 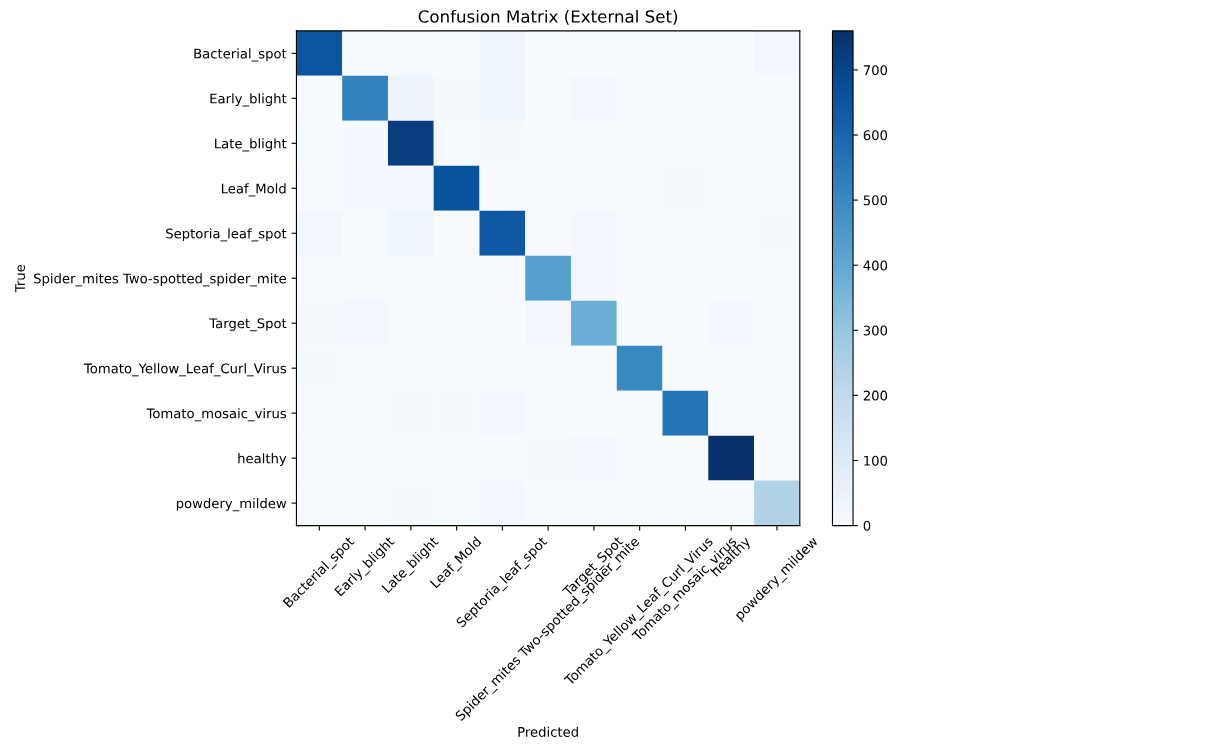 What do you see at coordinates (20, 278) in the screenshot?
I see `y-axis-title: True` at bounding box center [20, 278].